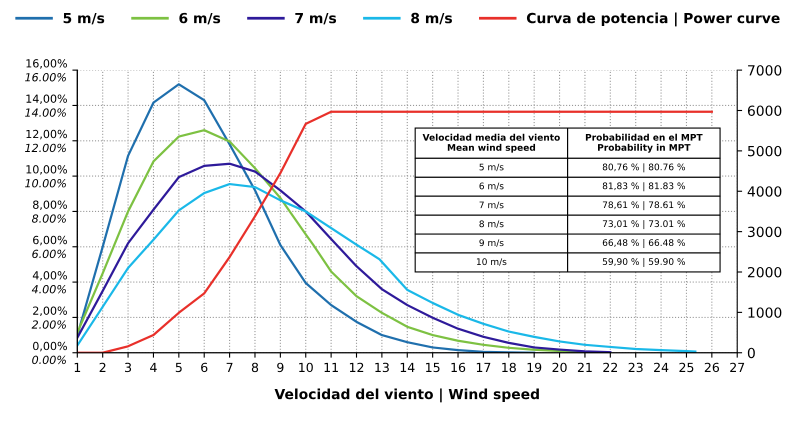  Describe the element at coordinates (49, 360) in the screenshot. I see `y3-tick-label: 0.00%` at that location.